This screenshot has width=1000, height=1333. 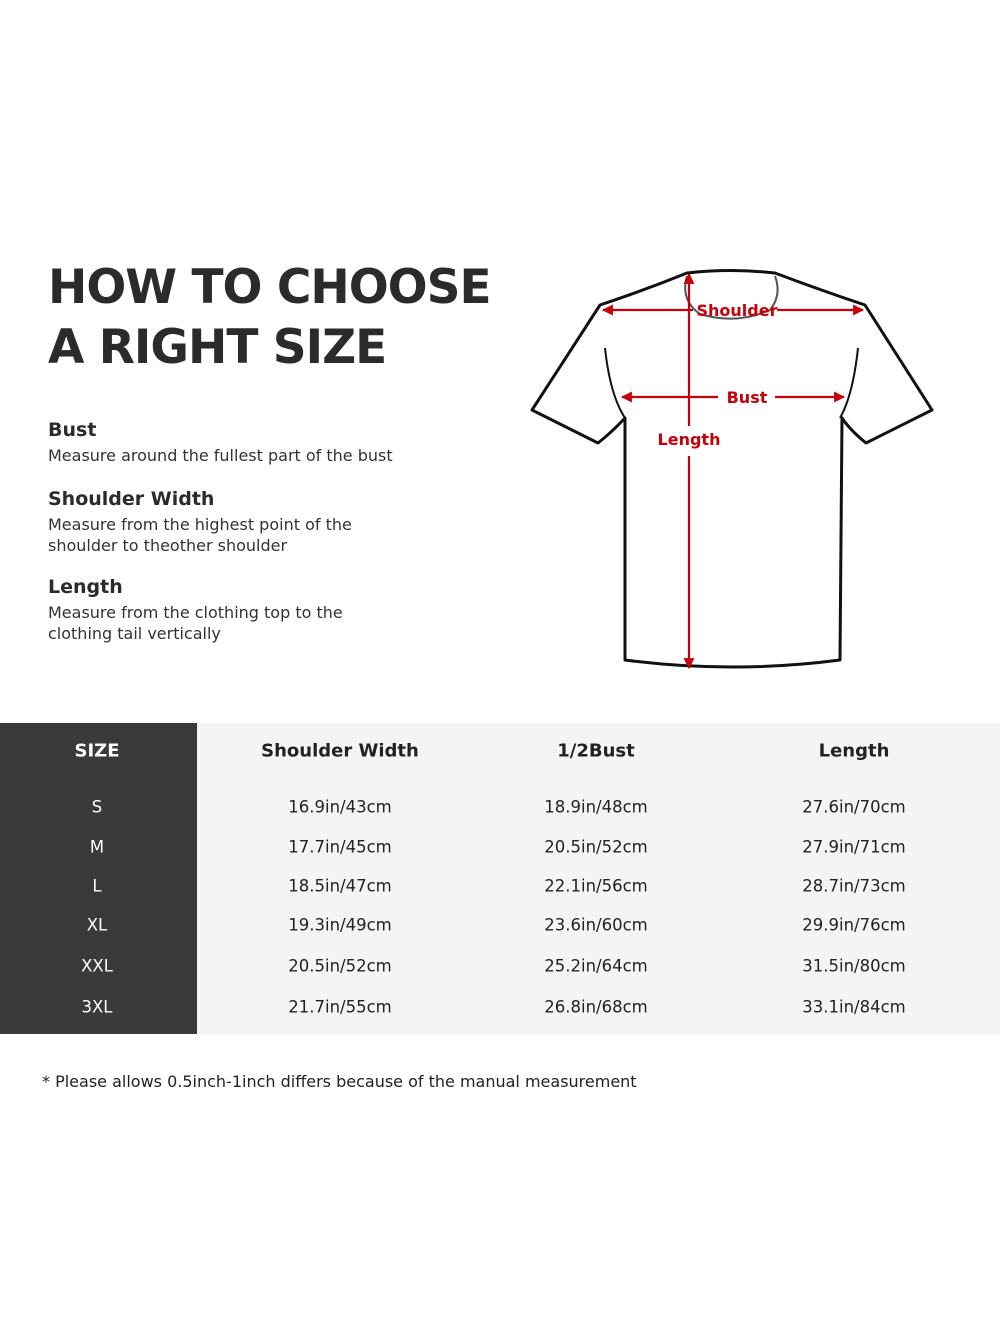 I want to click on table-cell: 33.1in/84cm, so click(x=854, y=1007).